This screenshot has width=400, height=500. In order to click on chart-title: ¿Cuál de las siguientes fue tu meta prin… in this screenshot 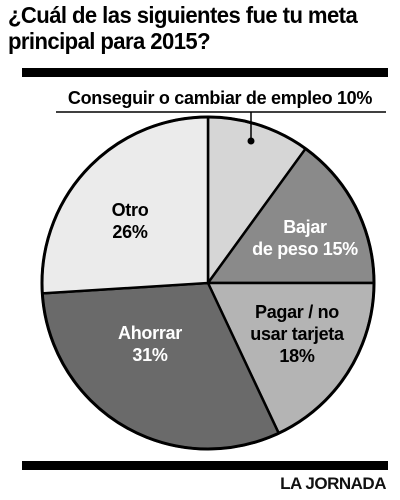, I will do `click(192, 28)`.